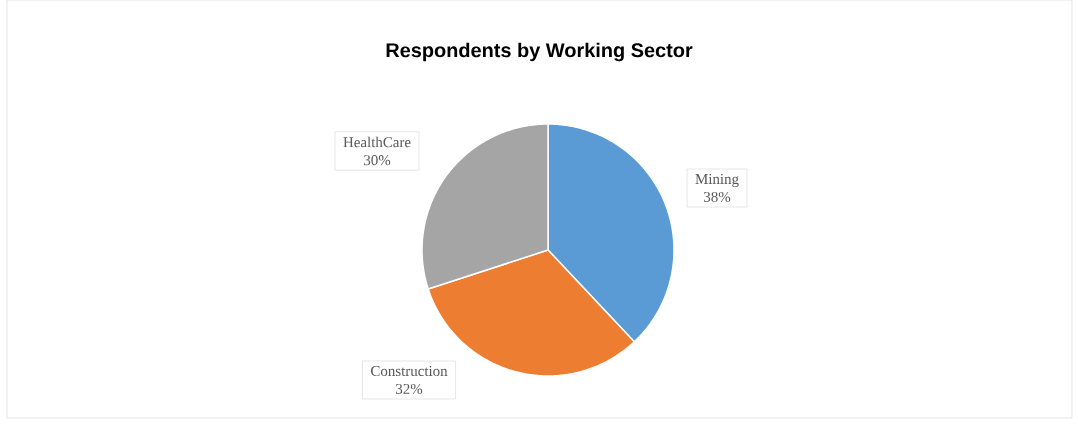 This screenshot has height=426, width=1078. I want to click on data-label: 30%, so click(377, 160).